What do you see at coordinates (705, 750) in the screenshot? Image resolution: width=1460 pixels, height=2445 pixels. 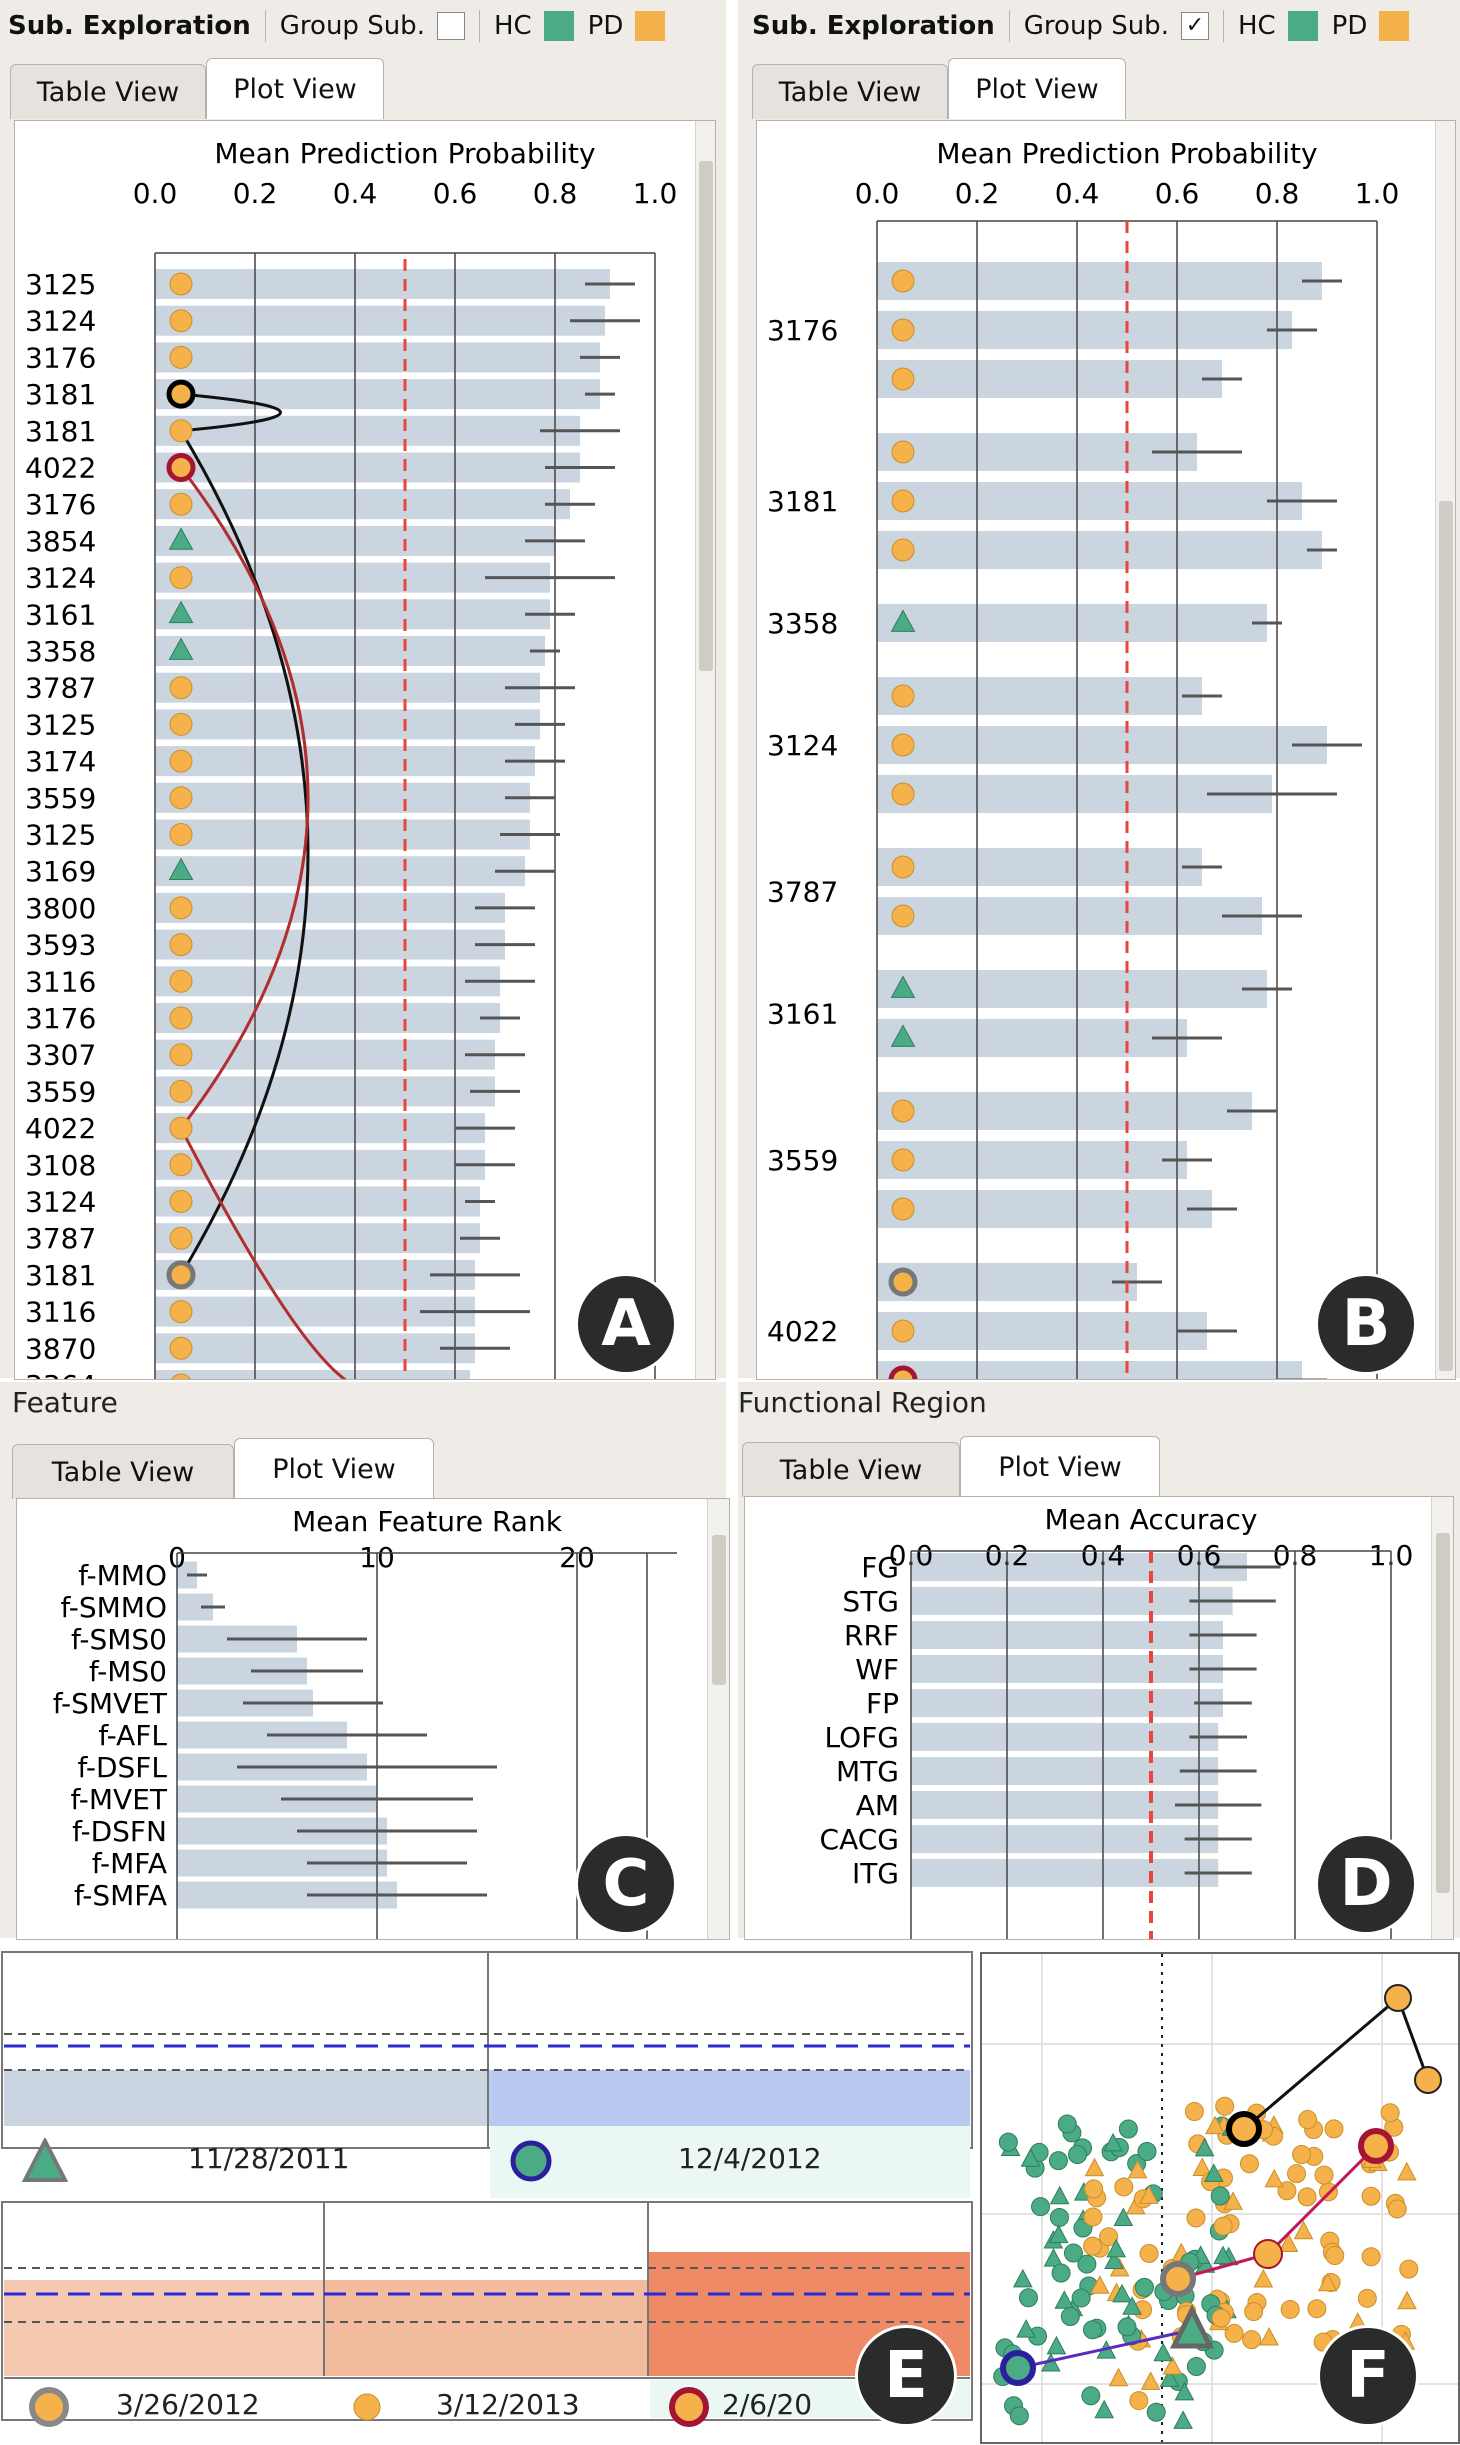 I see `scrollbar-a` at bounding box center [705, 750].